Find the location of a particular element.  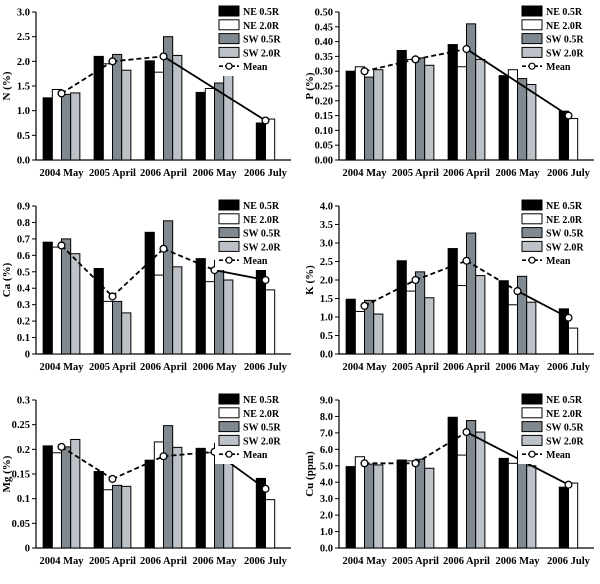

legend-label: SW 2.0R is located at coordinates (565, 247).